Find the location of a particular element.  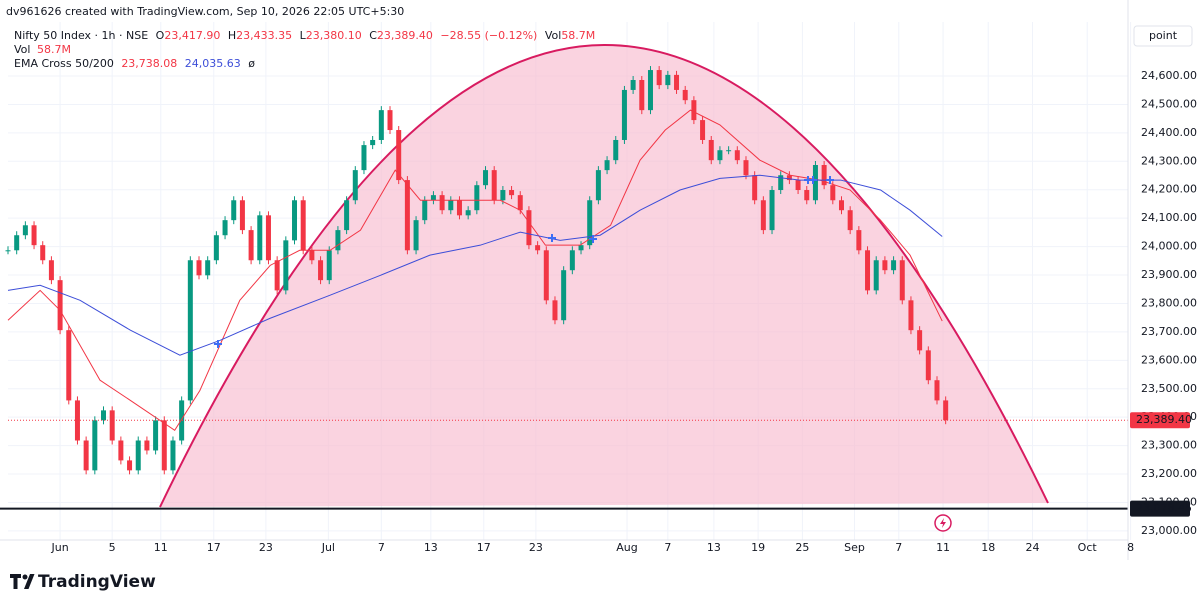

scale-button is located at coordinates (1163, 36).